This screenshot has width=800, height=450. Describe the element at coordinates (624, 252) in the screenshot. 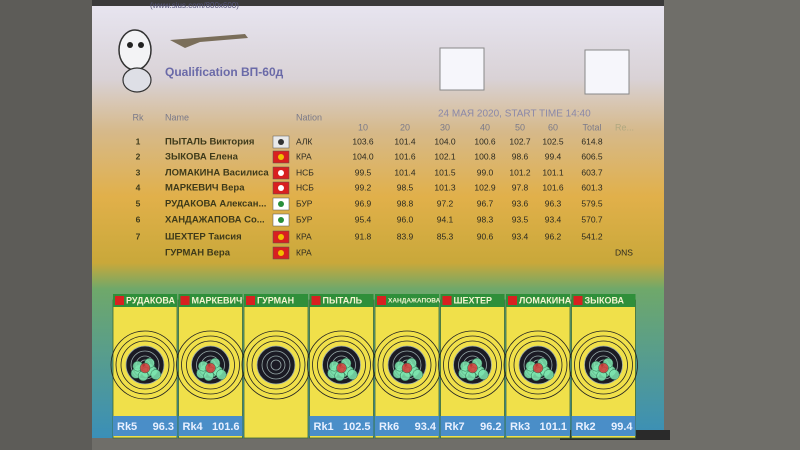

I see `score-cell: DNS` at that location.